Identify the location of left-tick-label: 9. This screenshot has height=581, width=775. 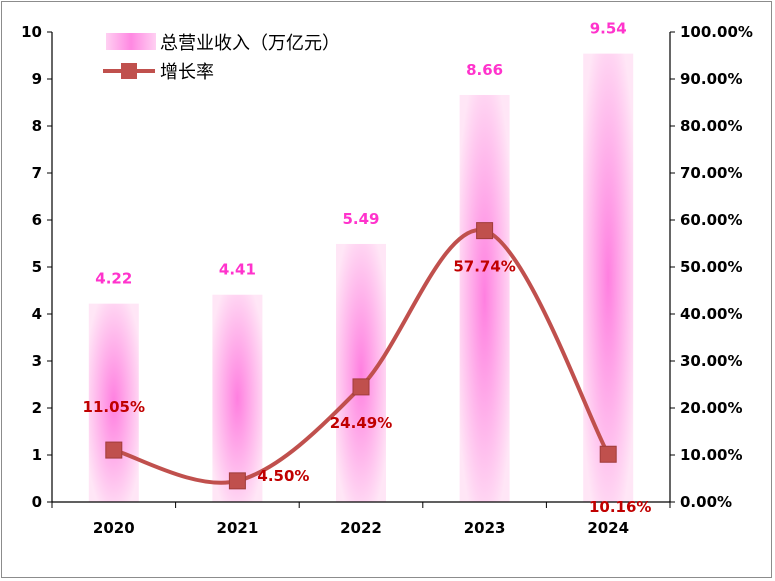
(37, 79).